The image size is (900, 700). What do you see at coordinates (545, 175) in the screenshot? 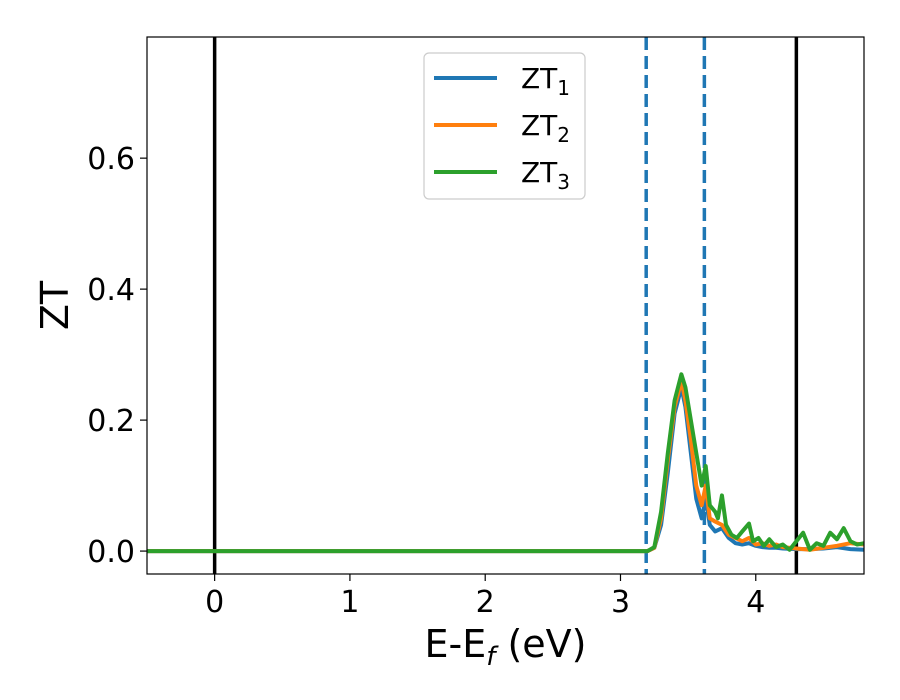
I see `legend-label-zt3: ZT3` at bounding box center [545, 175].